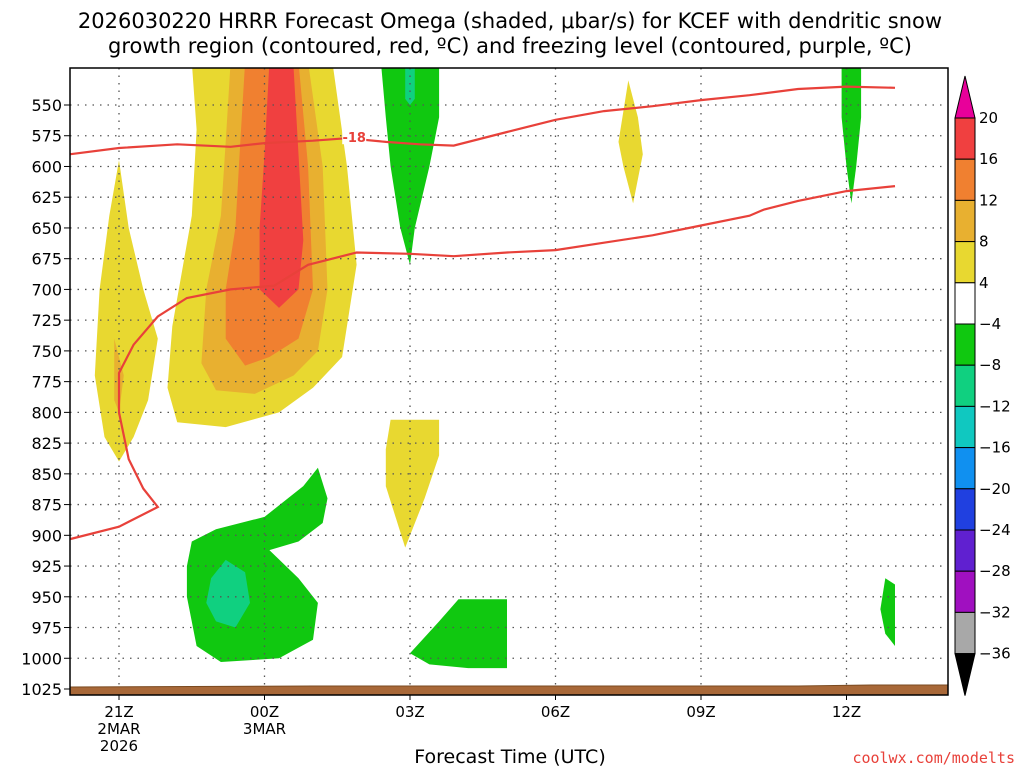 The width and height of the screenshot is (1024, 768). Describe the element at coordinates (990, 324) in the screenshot. I see `colorbar-tick-label: −4` at that location.